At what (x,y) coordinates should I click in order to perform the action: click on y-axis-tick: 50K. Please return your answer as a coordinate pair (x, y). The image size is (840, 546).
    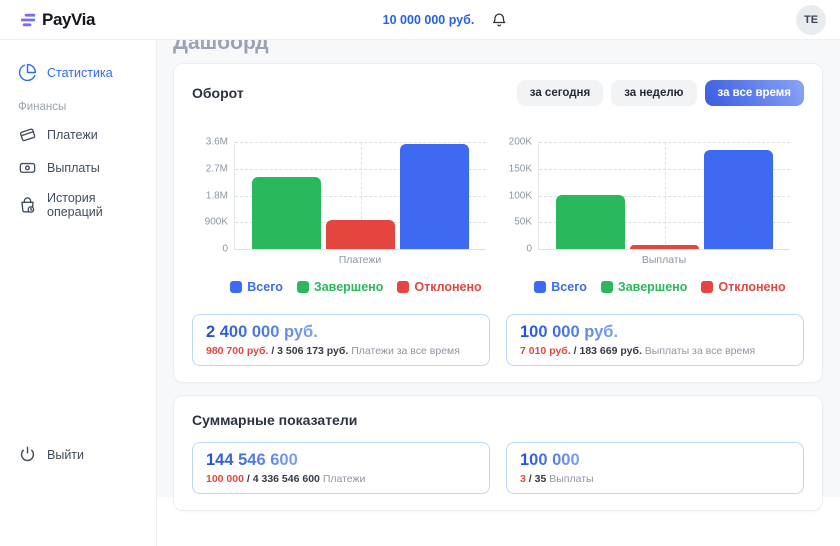
    Looking at the image, I should click on (523, 222).